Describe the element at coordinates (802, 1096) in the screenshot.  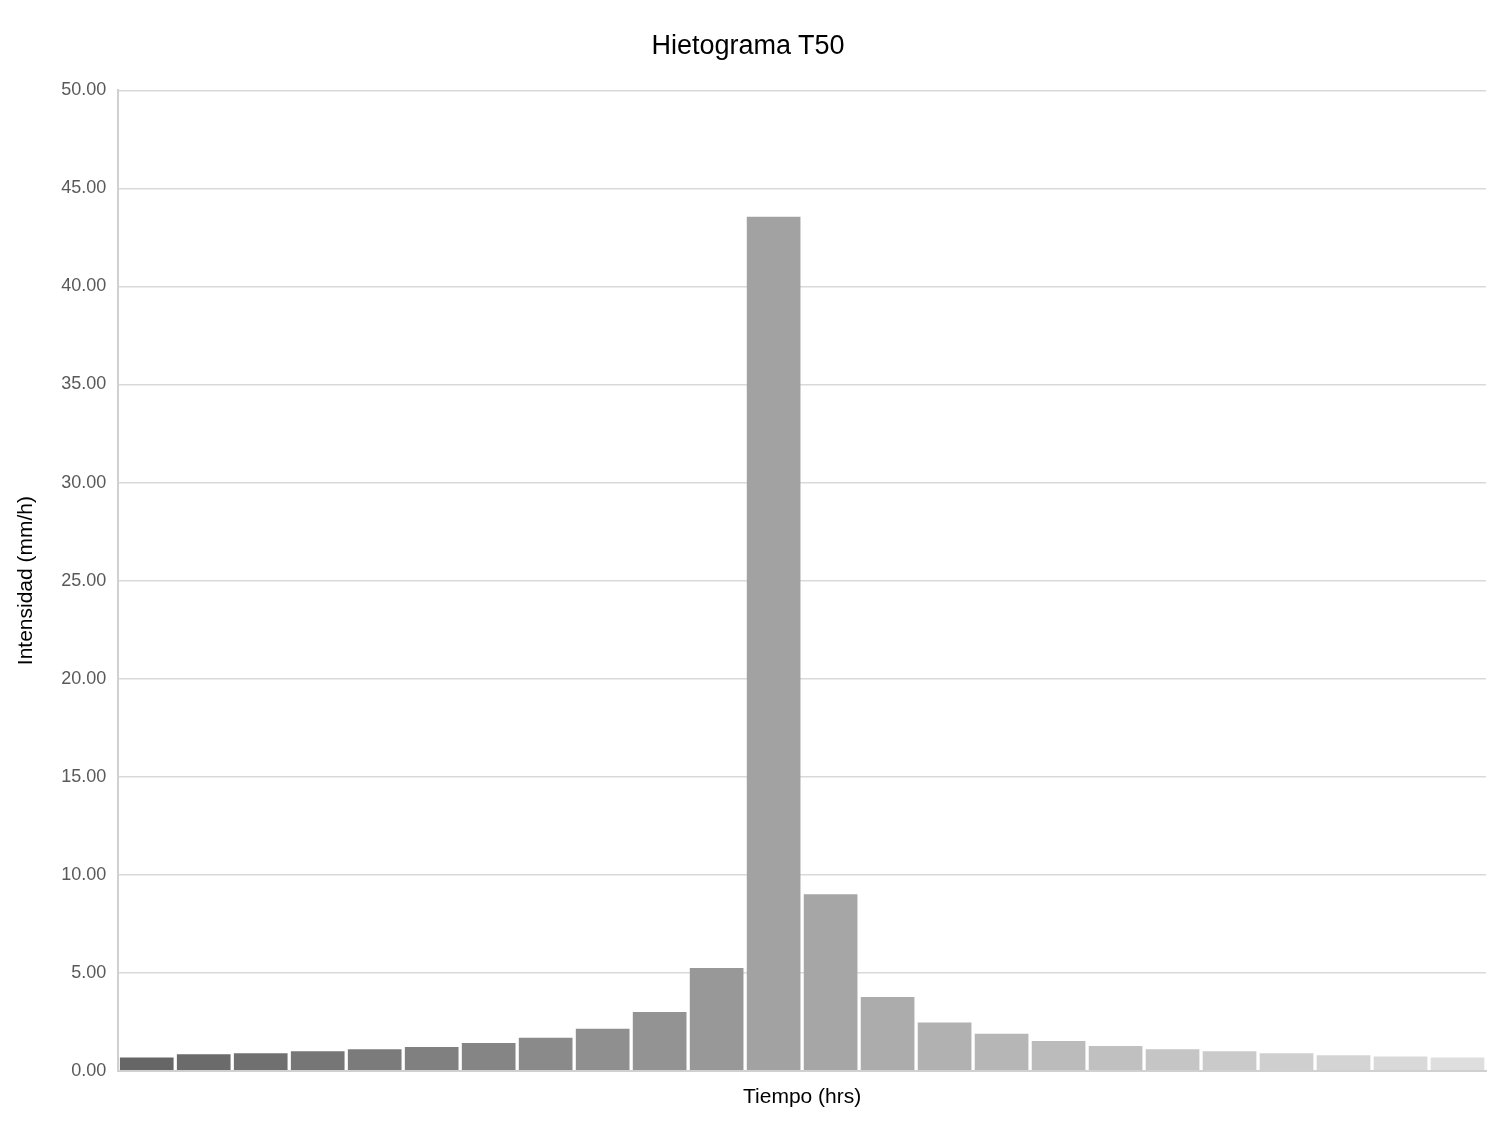
I see `x-axis-title: Tiempo (hrs)` at that location.